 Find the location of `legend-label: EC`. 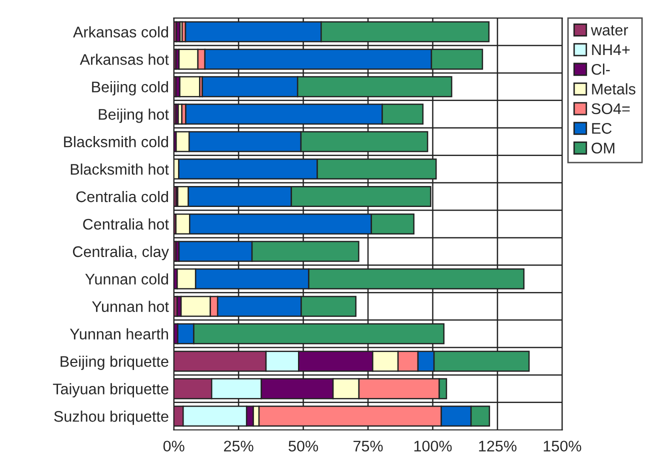

legend-label: EC is located at coordinates (602, 128).